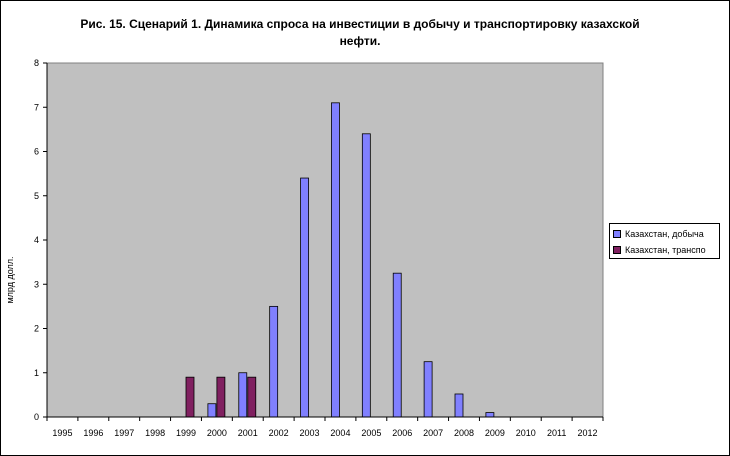 The image size is (730, 456). What do you see at coordinates (217, 433) in the screenshot?
I see `x-tick-label: 2000` at bounding box center [217, 433].